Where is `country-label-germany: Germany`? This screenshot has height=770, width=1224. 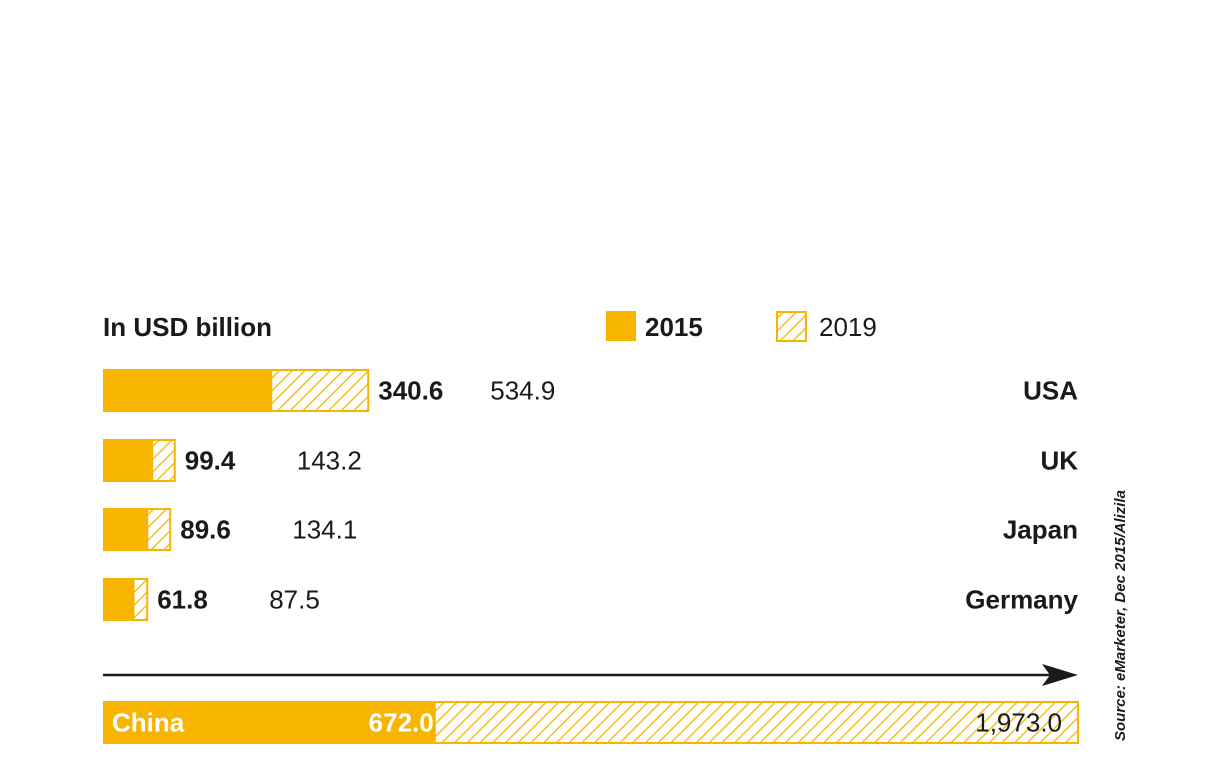 country-label-germany: Germany is located at coordinates (1021, 600).